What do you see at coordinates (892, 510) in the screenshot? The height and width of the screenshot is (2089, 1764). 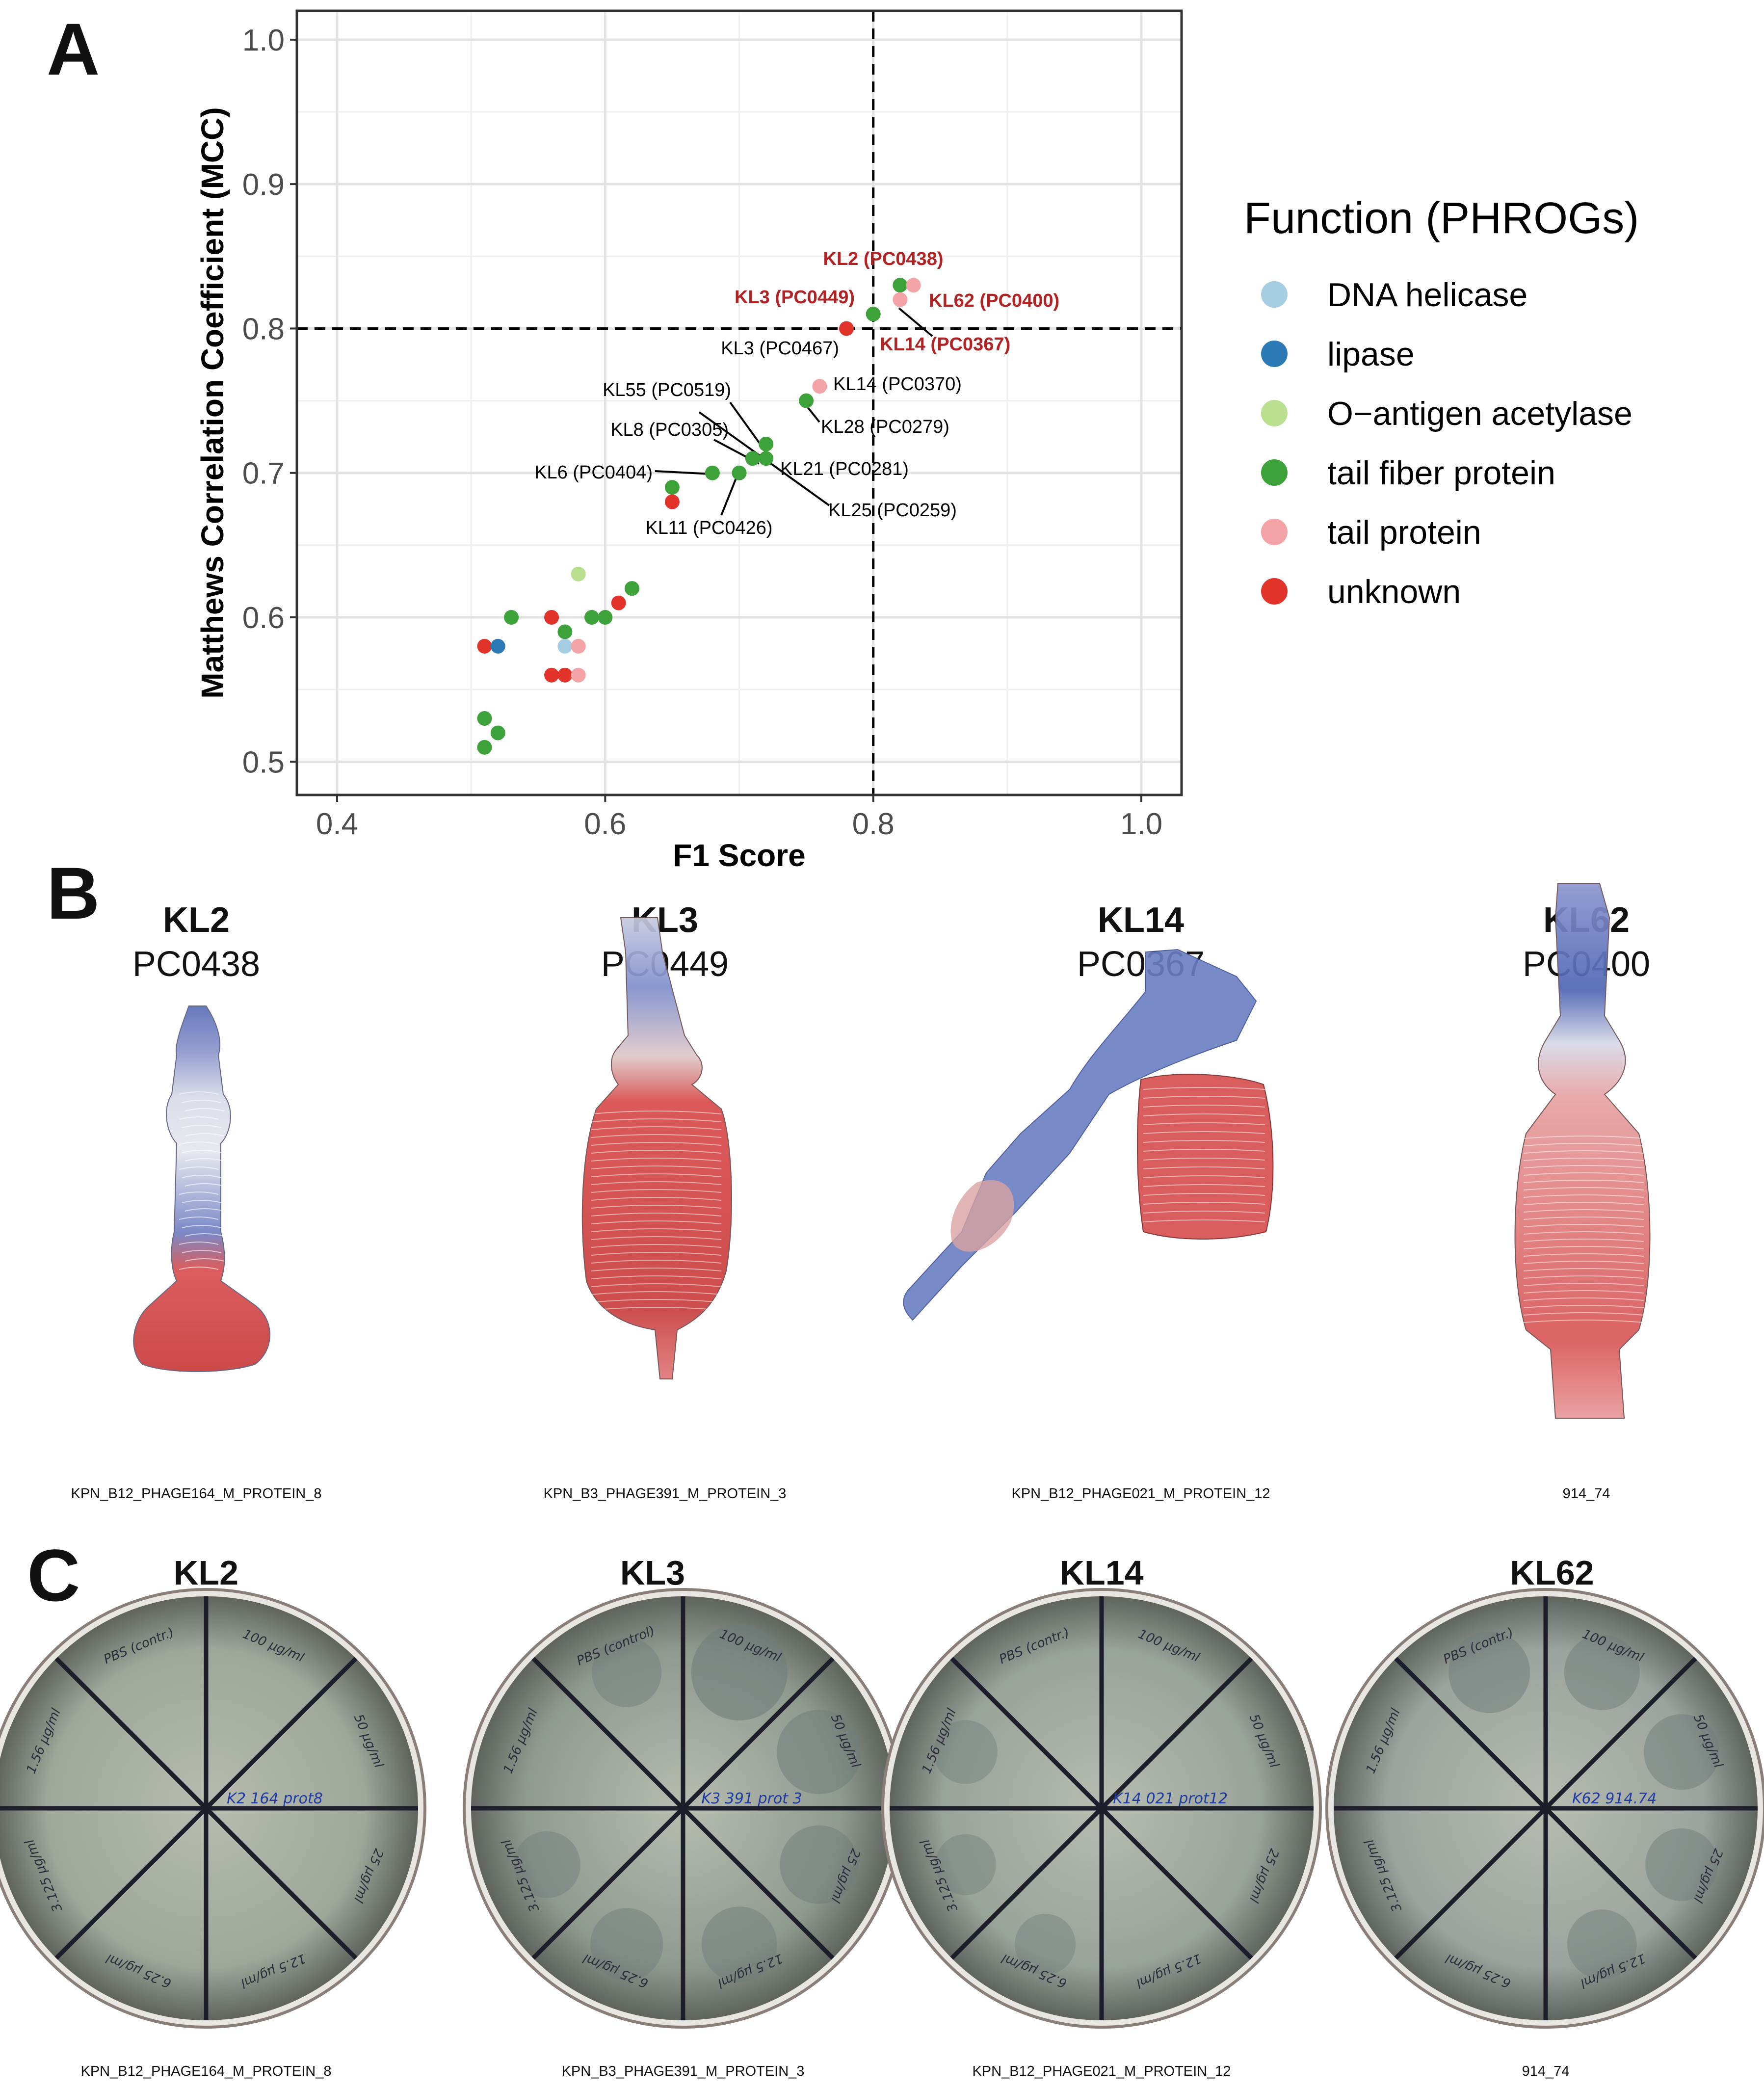 I see `annotation-label: KL25 (PC0259)` at bounding box center [892, 510].